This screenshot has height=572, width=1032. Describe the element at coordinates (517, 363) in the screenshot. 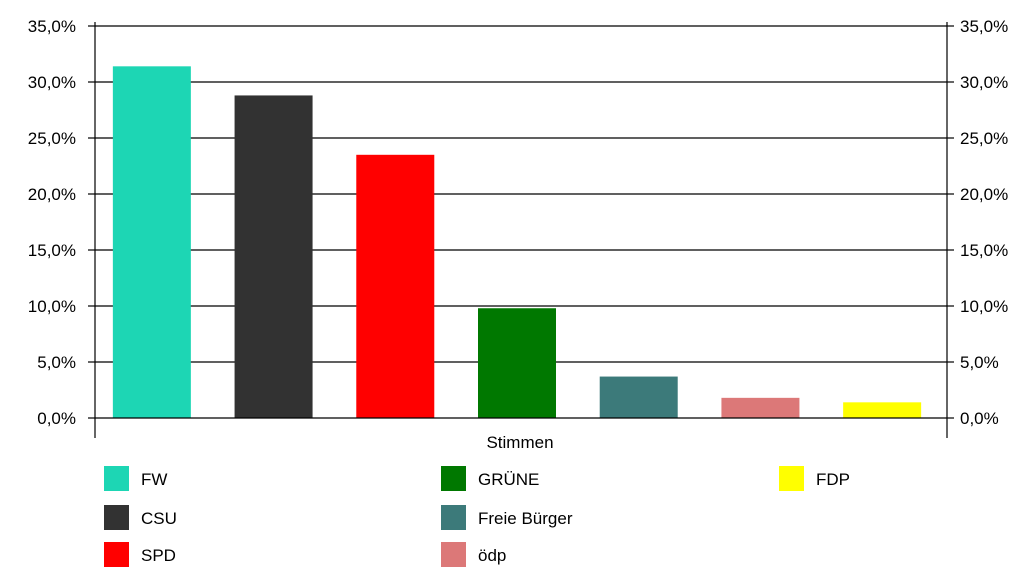

I see `bar-grüne` at that location.